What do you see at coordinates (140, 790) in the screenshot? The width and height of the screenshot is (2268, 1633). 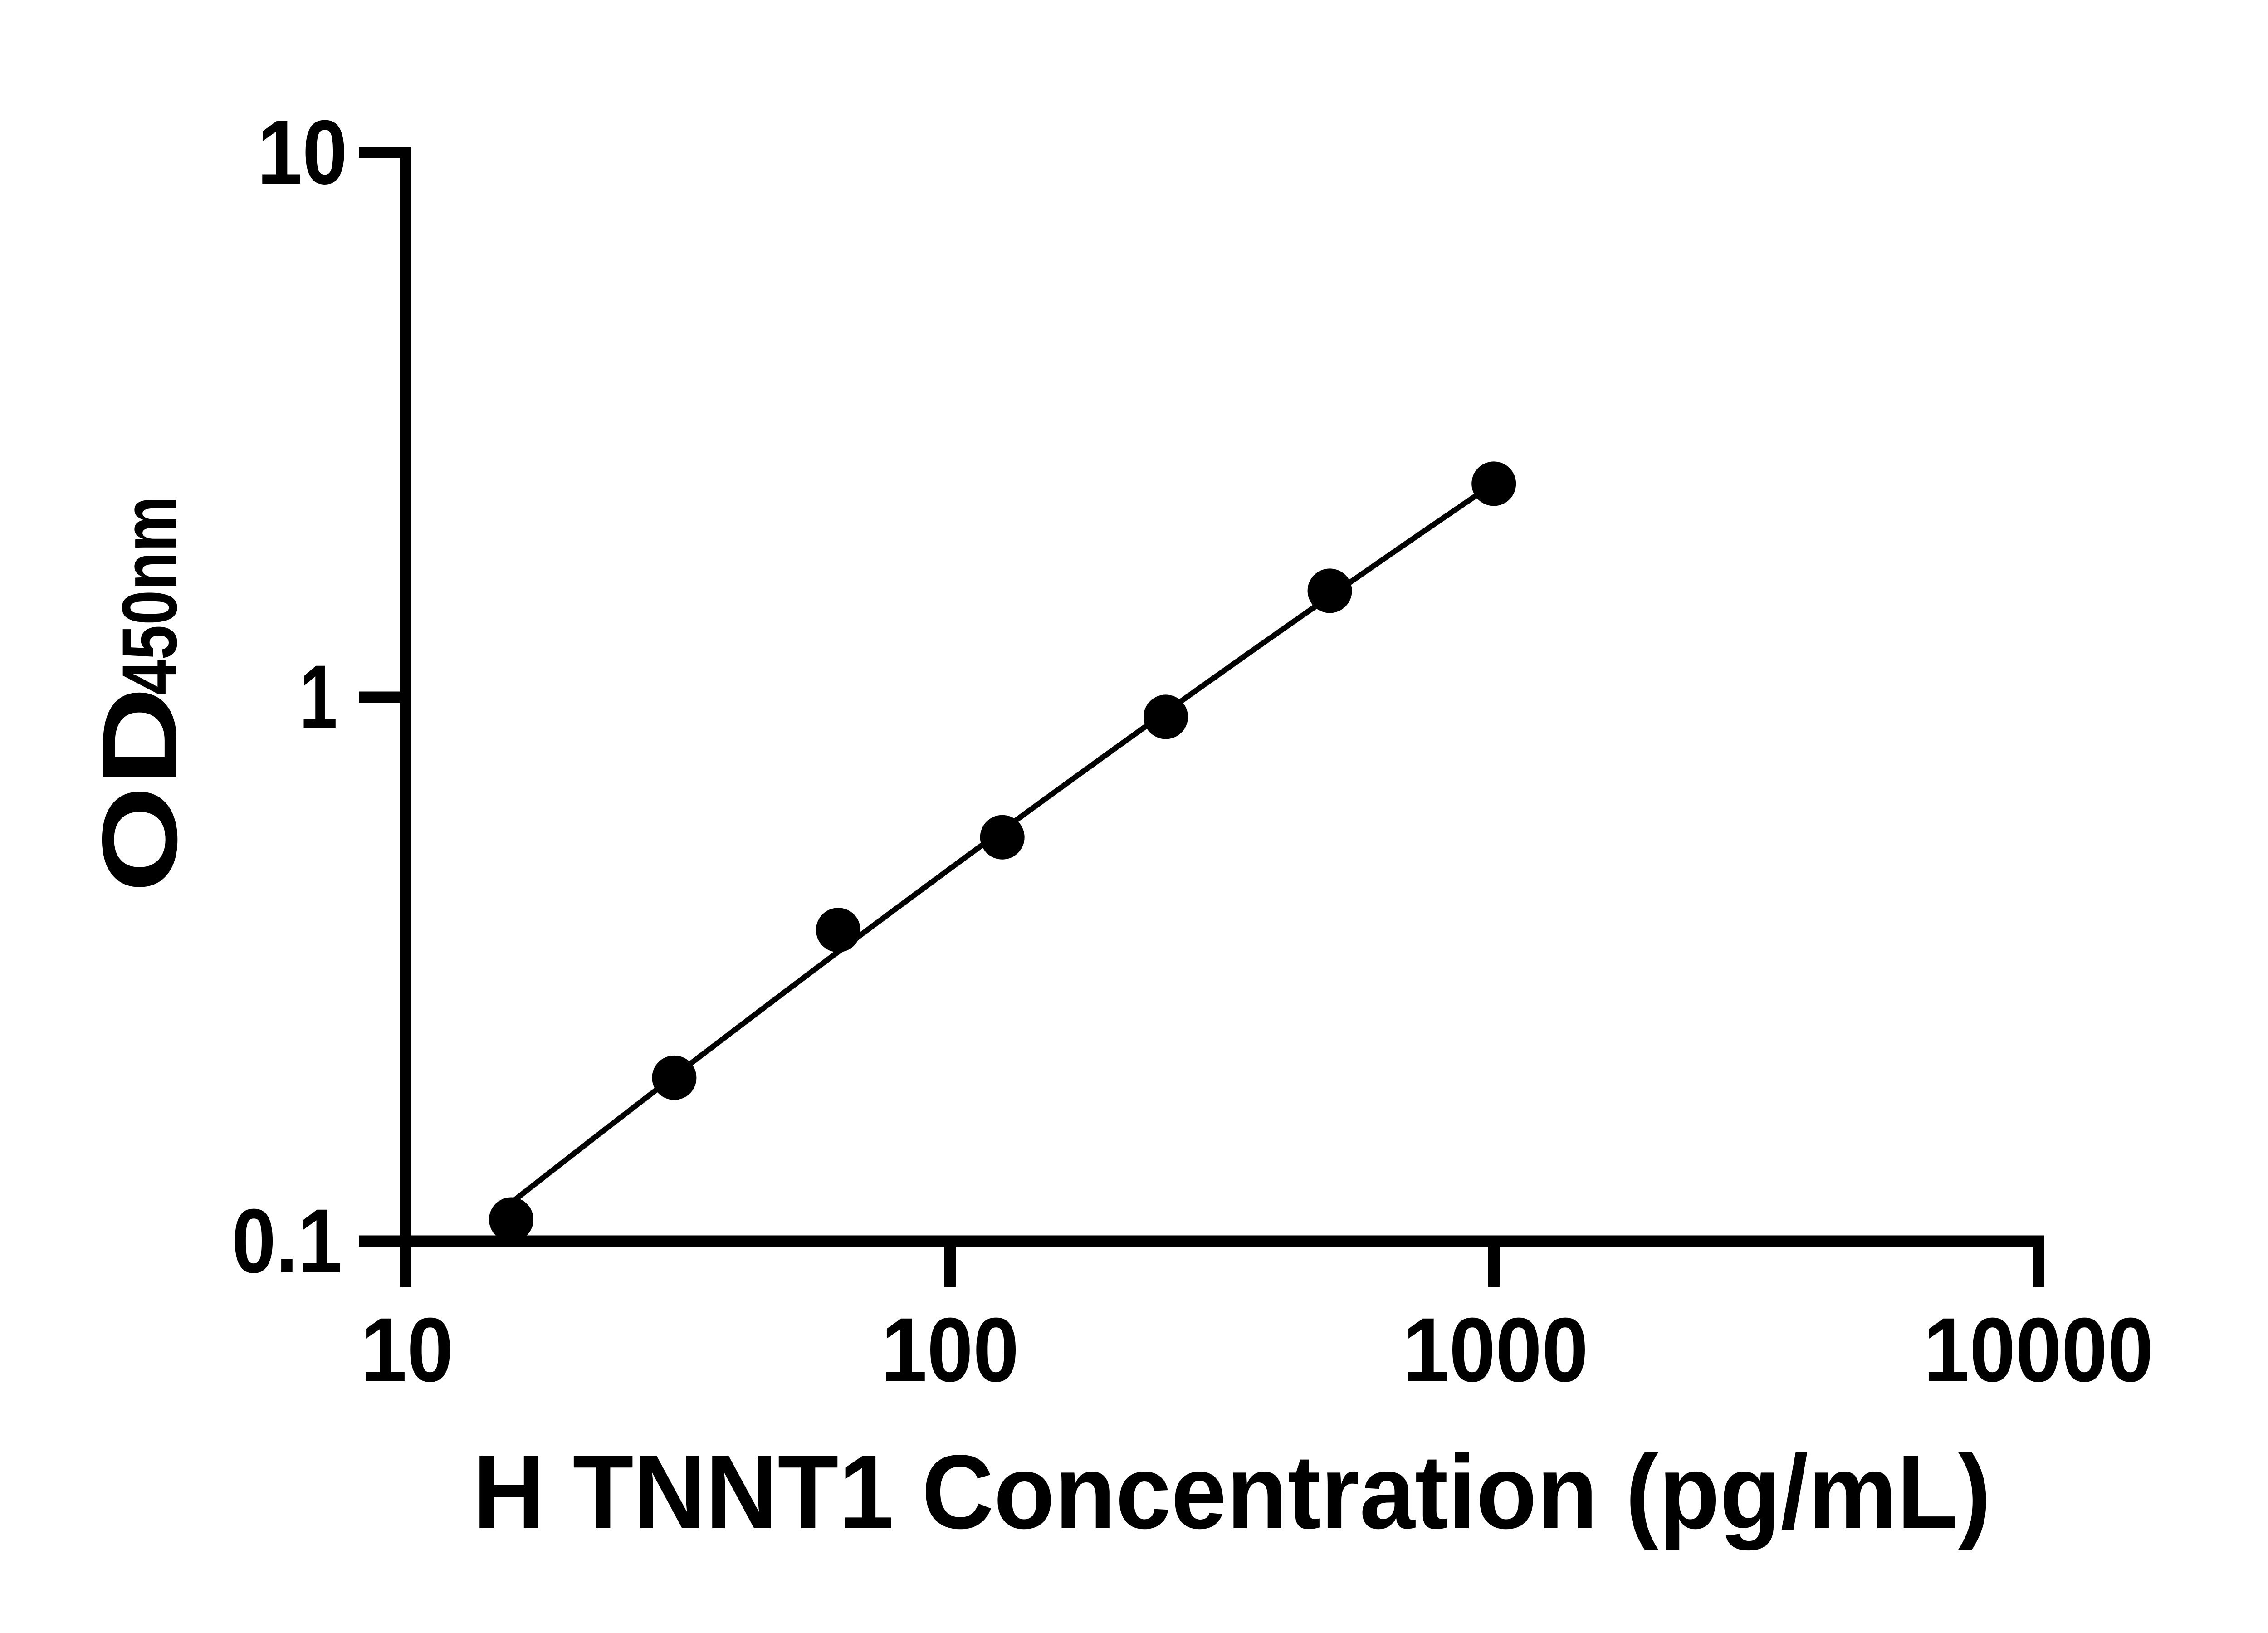 I see `svg-text: OD` at bounding box center [140, 790].